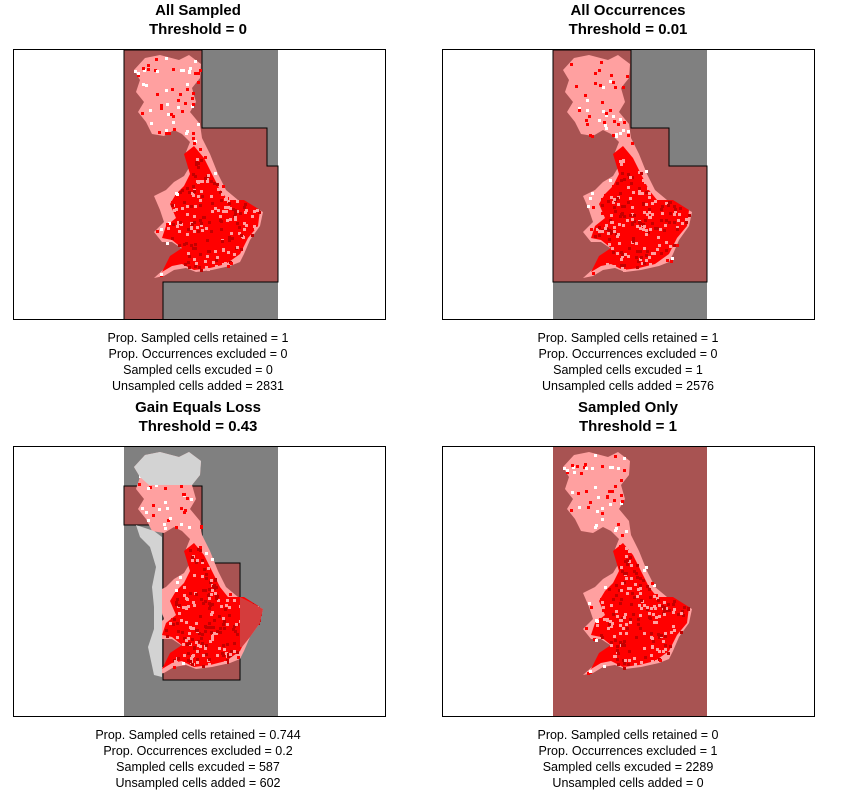 Image resolution: width=858 pixels, height=795 pixels. Describe the element at coordinates (628, 751) in the screenshot. I see `stat-occurrences-excluded: Prop. Occurrences excluded = 1` at that location.